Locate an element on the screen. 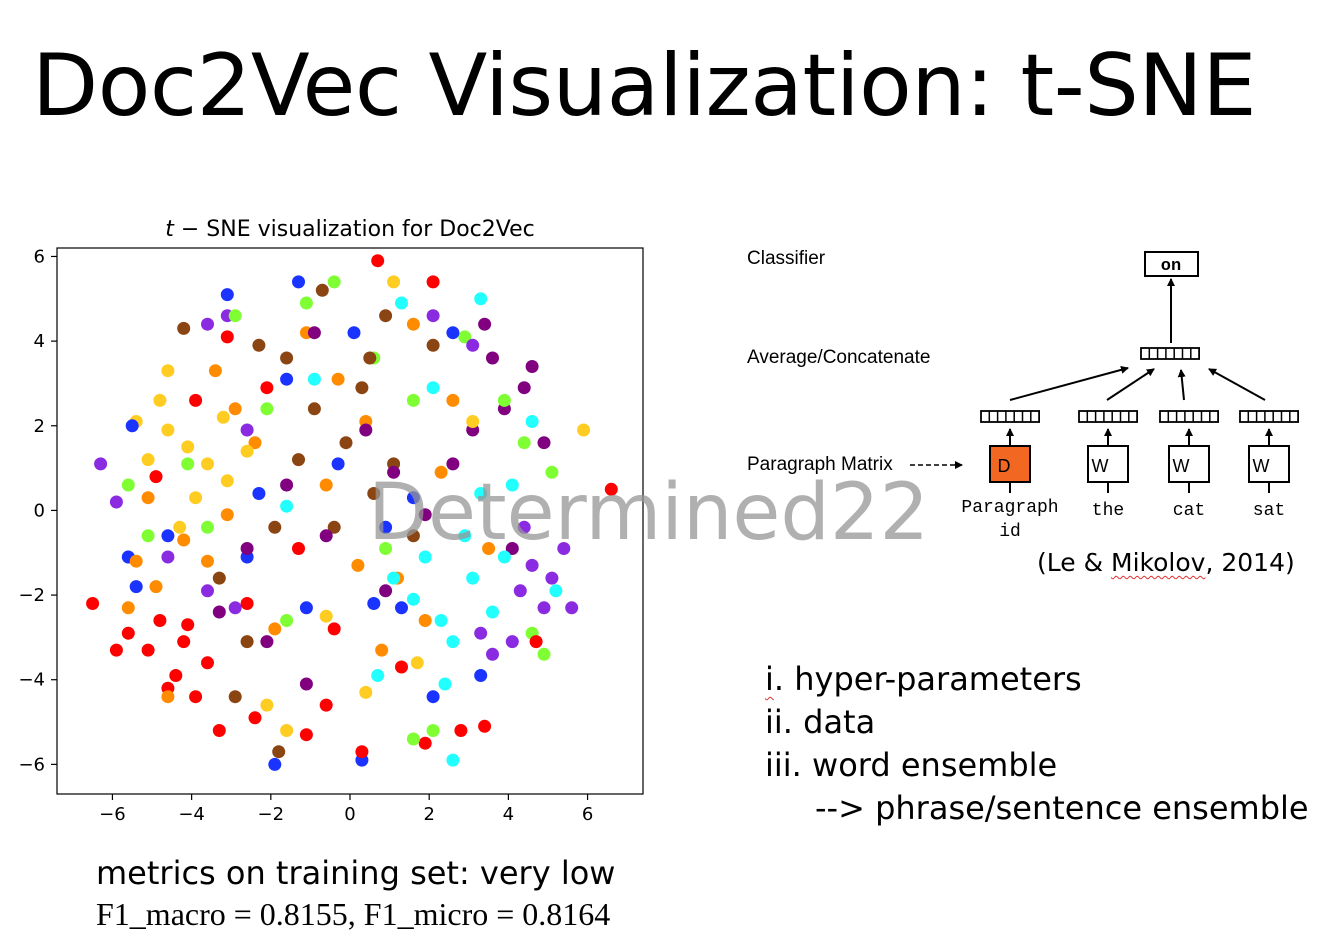 The image size is (1334, 946). watermark: Determined22 is located at coordinates (649, 513).